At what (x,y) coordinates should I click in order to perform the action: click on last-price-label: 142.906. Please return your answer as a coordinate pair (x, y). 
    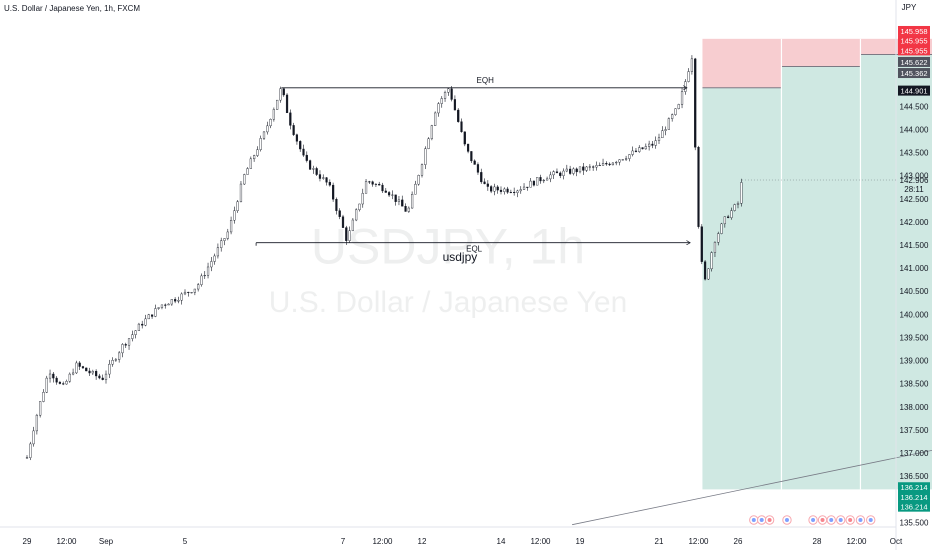
    Looking at the image, I should click on (914, 180).